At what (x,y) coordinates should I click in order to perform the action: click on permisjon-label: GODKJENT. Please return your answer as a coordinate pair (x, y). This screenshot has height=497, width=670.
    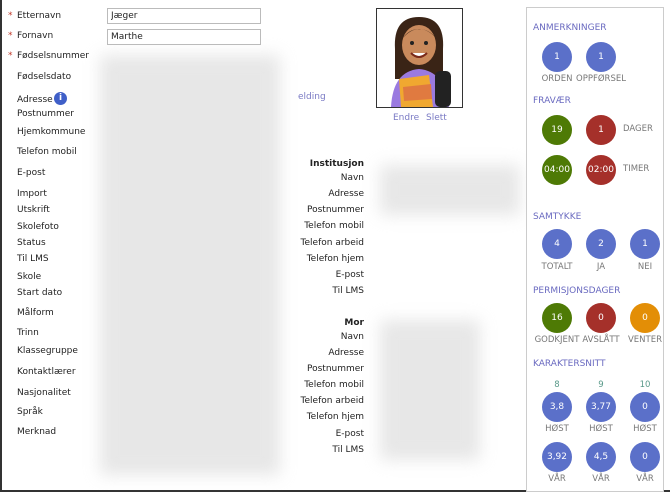
    Looking at the image, I should click on (557, 340).